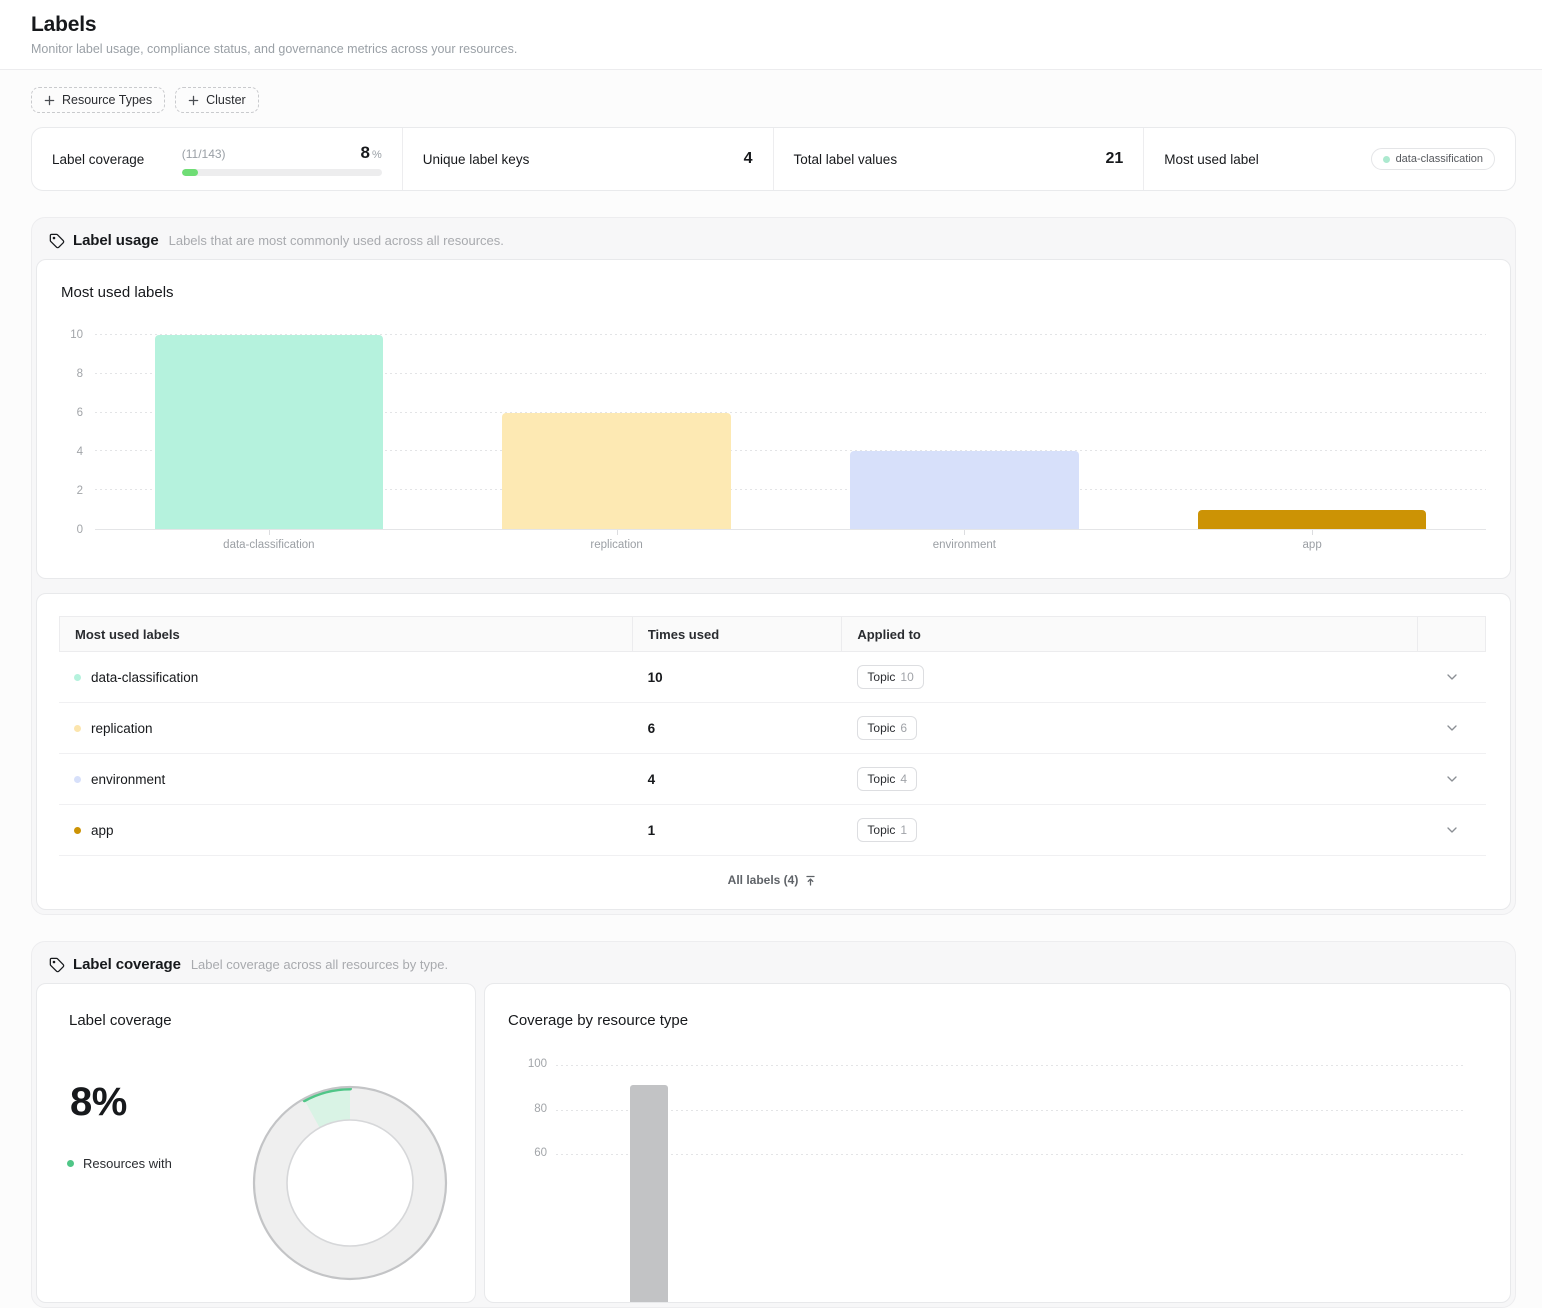 This screenshot has height=1308, width=1542. Describe the element at coordinates (790, 432) in the screenshot. I see `plot-area` at that location.